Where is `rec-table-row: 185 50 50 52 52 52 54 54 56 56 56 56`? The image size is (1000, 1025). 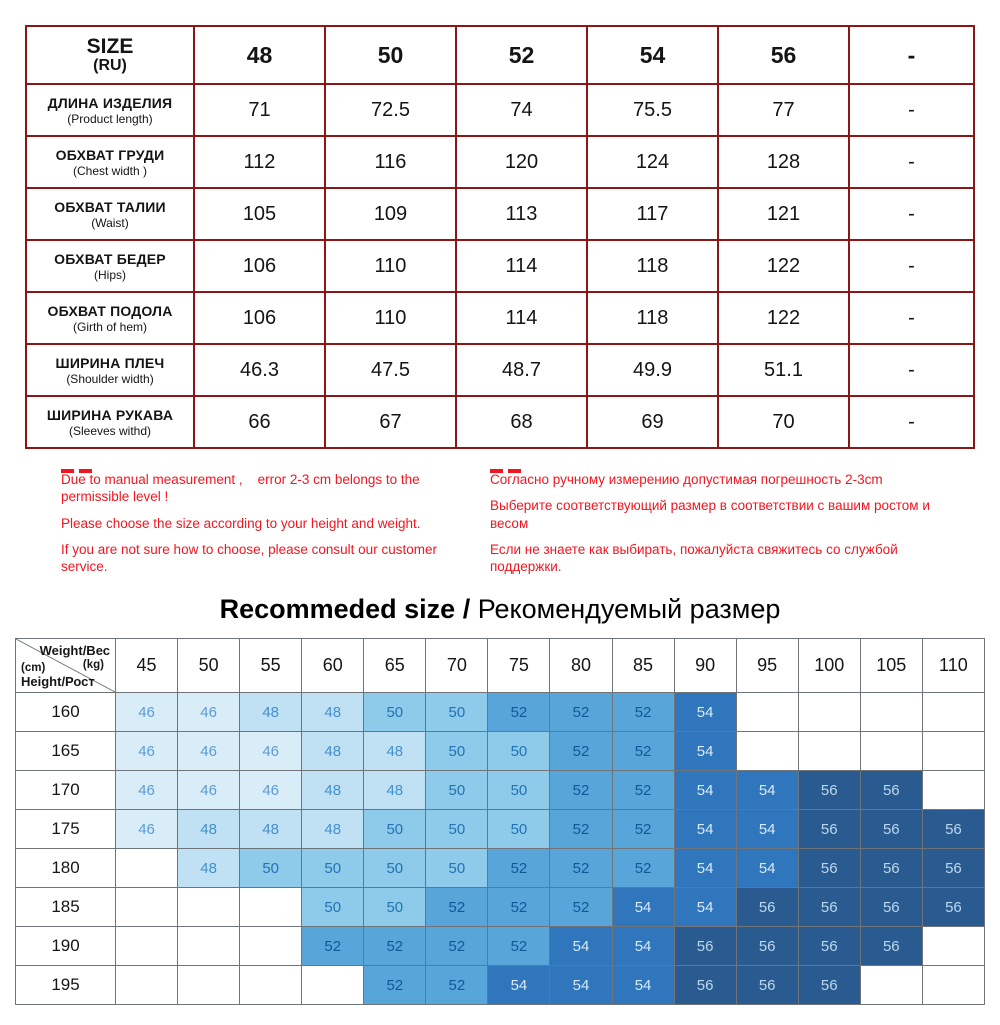 rec-table-row: 185 50 50 52 52 52 54 54 56 56 56 56 is located at coordinates (500, 907).